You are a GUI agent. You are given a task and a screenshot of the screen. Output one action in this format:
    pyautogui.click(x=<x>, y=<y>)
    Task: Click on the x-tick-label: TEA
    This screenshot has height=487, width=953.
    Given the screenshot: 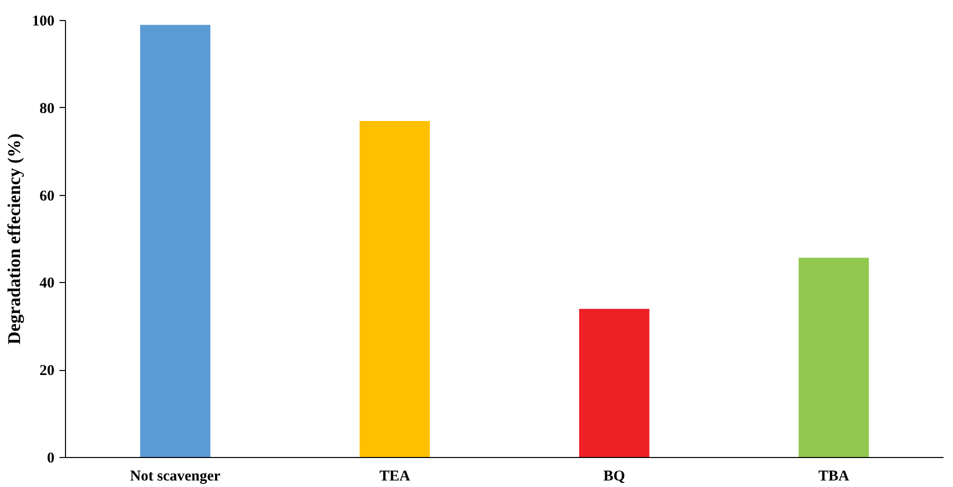 What is the action you would take?
    pyautogui.click(x=394, y=476)
    